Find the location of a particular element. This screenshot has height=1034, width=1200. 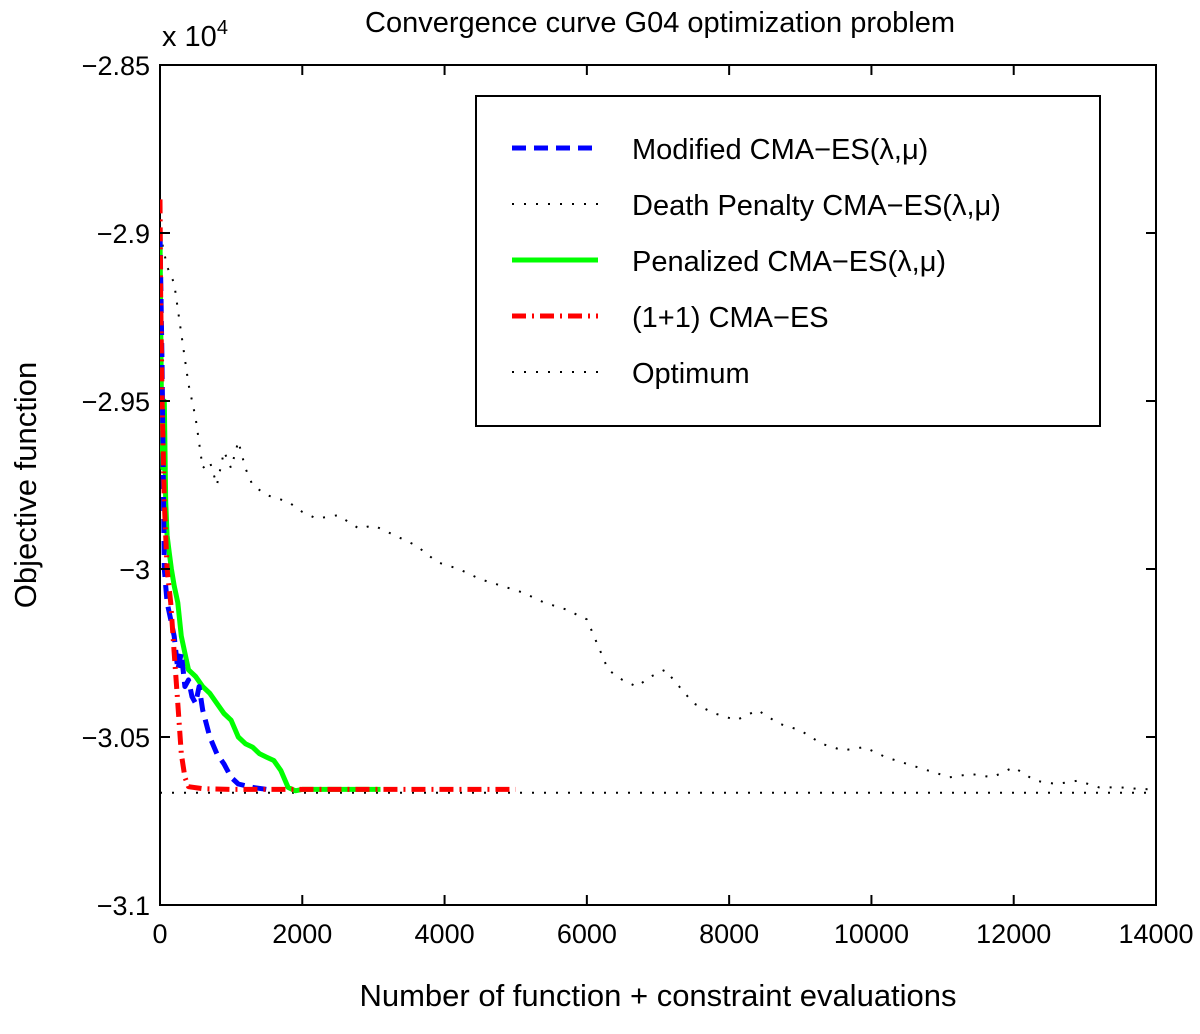

legend-label-3: (1+1) CMA−ES is located at coordinates (730, 318).